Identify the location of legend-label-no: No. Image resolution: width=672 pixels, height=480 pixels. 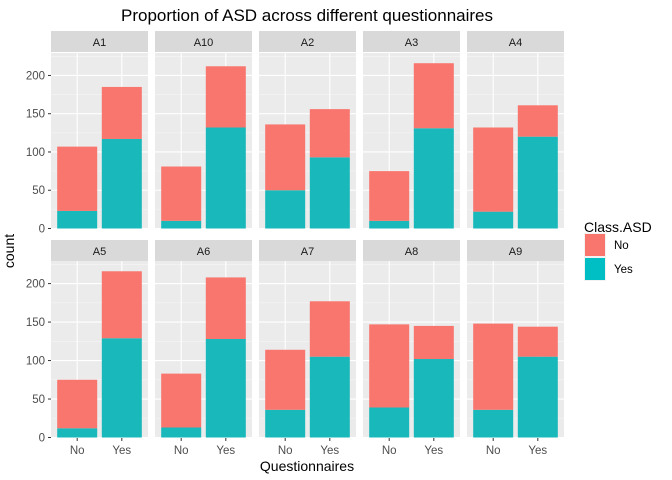
(621, 246).